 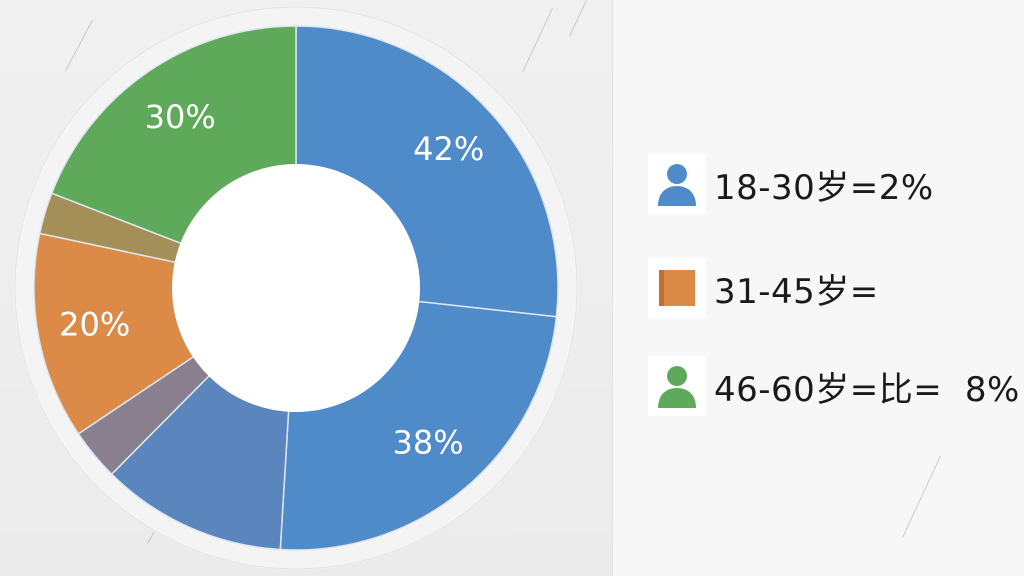 What do you see at coordinates (428, 443) in the screenshot?
I see `slice-label: 38%` at bounding box center [428, 443].